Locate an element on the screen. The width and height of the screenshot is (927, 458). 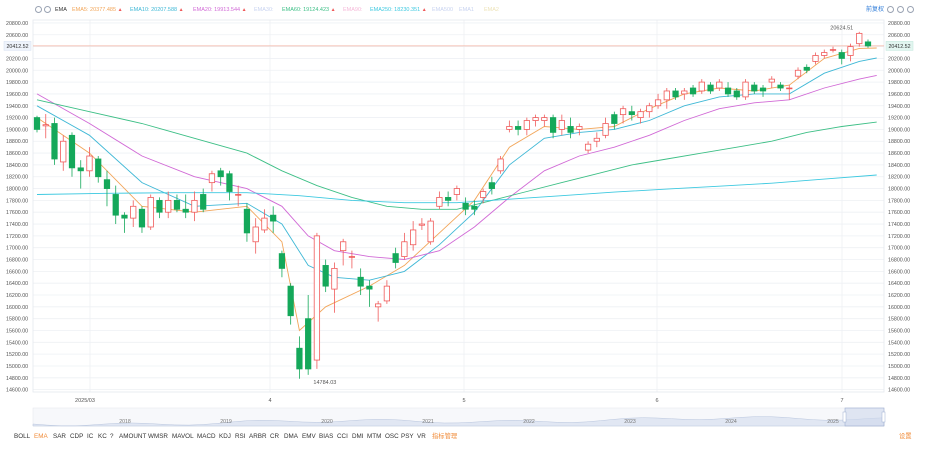
indicator-tab-macd: MACD is located at coordinates (206, 436).